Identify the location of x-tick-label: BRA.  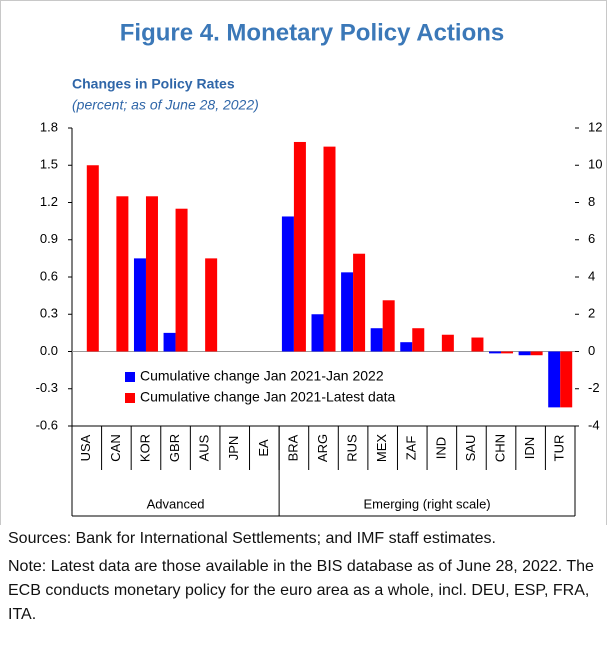
(292, 447).